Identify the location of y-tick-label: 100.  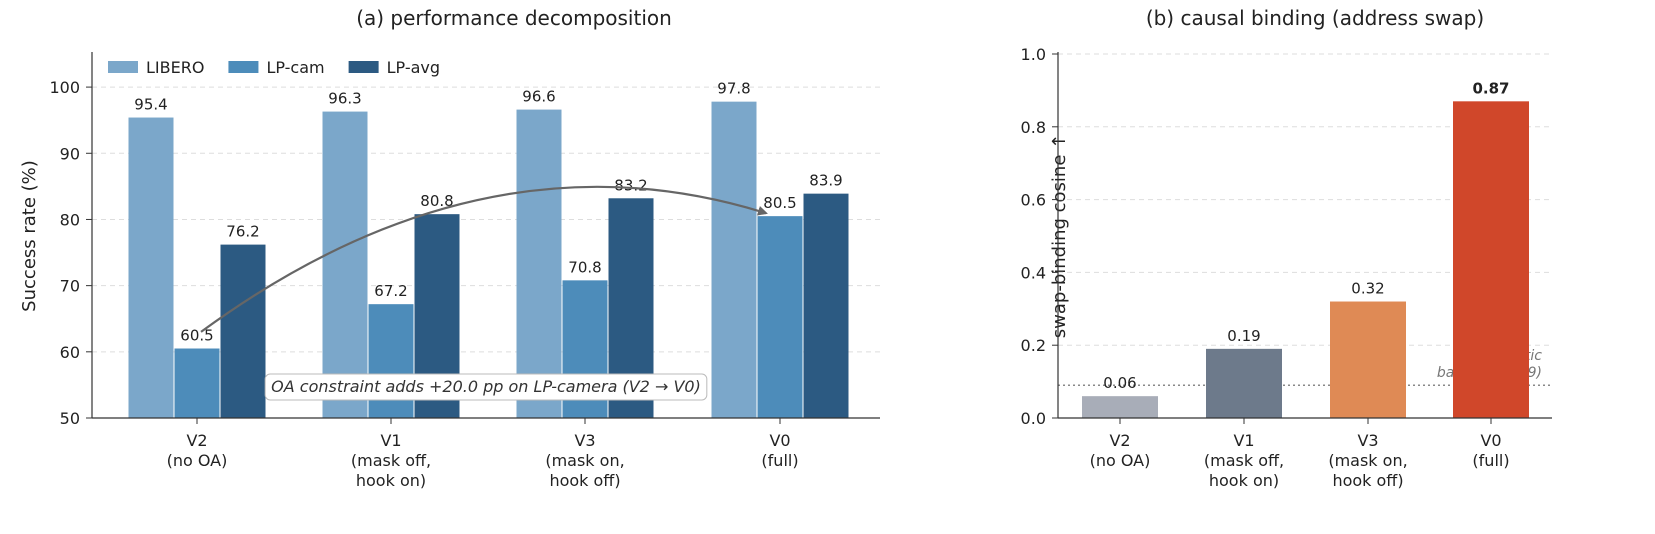
(64, 87).